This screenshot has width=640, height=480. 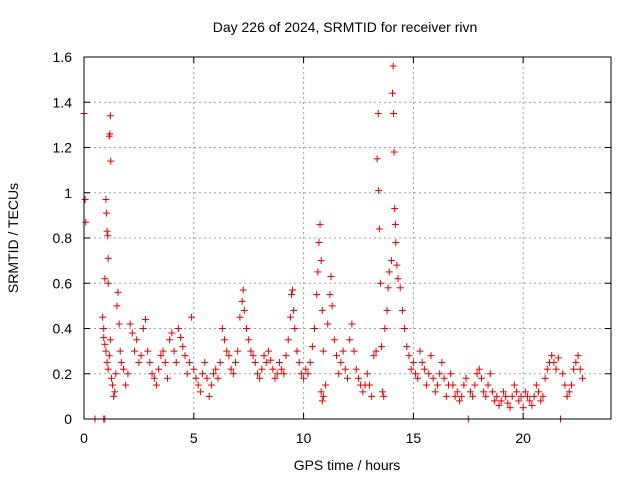 What do you see at coordinates (68, 193) in the screenshot?
I see `y-tick-label: 1` at bounding box center [68, 193].